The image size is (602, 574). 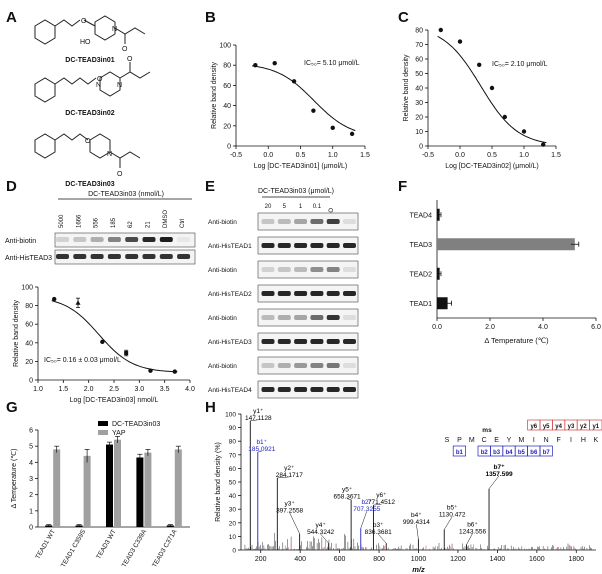 I want to click on y-tick-label: 60, so click(x=233, y=469).